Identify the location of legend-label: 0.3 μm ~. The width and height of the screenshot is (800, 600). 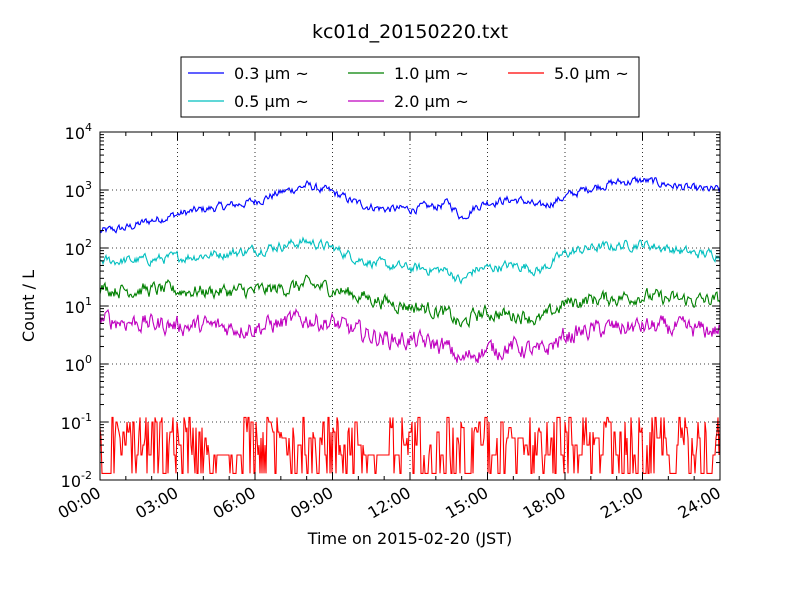
(271, 73).